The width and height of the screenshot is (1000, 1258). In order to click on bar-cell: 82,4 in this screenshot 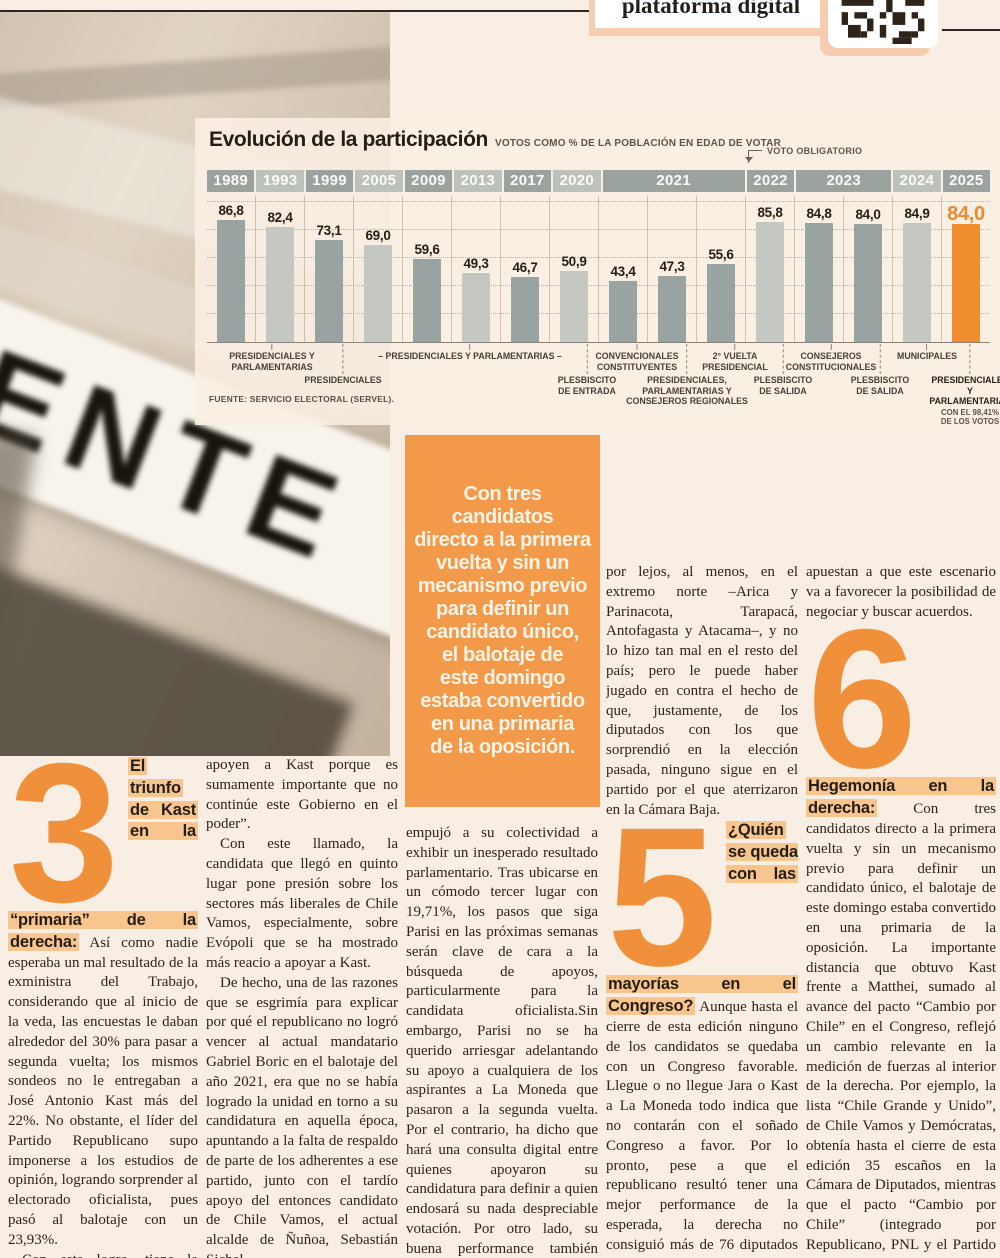, I will do `click(279, 269)`.